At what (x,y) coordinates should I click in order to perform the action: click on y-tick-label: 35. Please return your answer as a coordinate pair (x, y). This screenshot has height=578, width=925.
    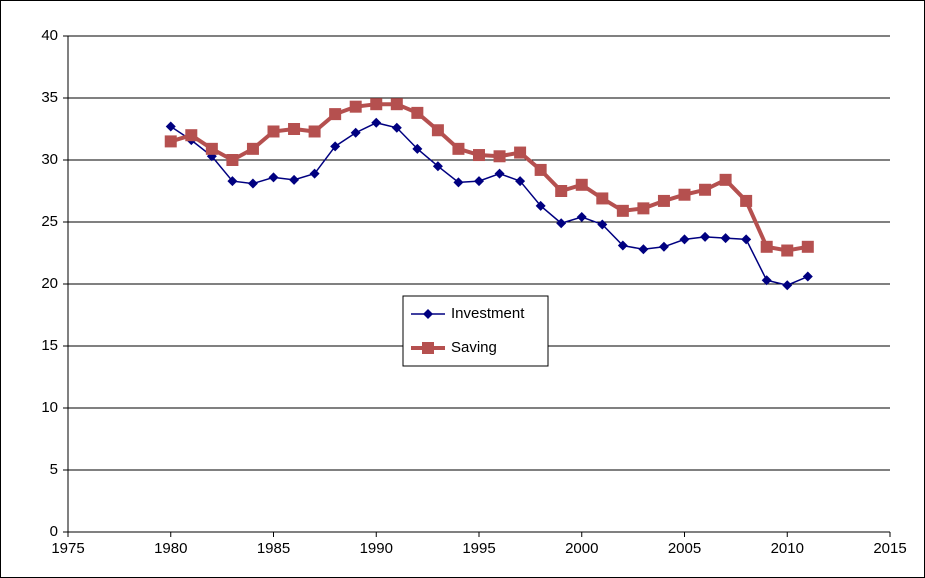
    Looking at the image, I should click on (49, 97).